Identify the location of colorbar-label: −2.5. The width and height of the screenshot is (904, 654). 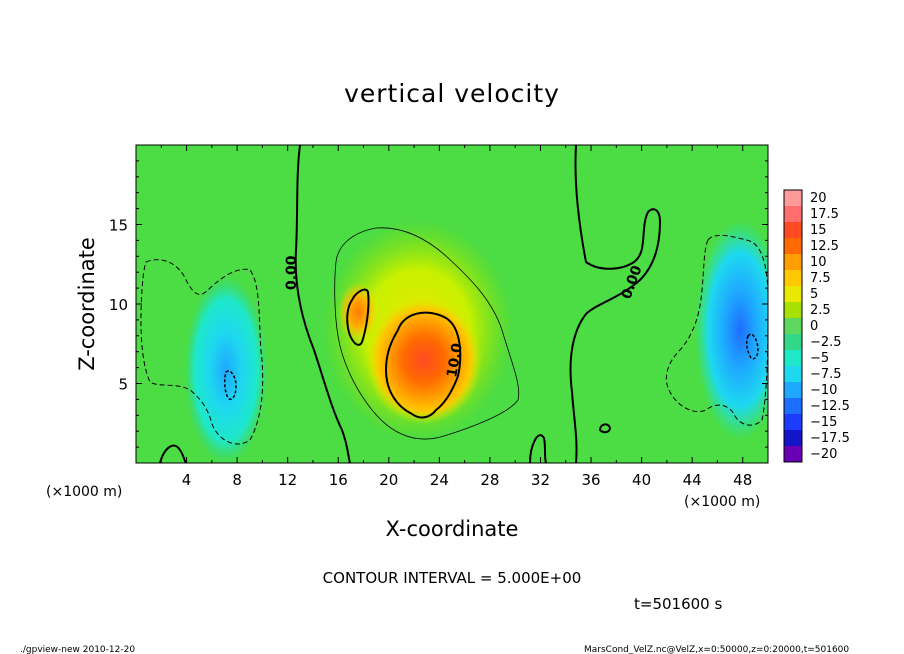
(826, 342).